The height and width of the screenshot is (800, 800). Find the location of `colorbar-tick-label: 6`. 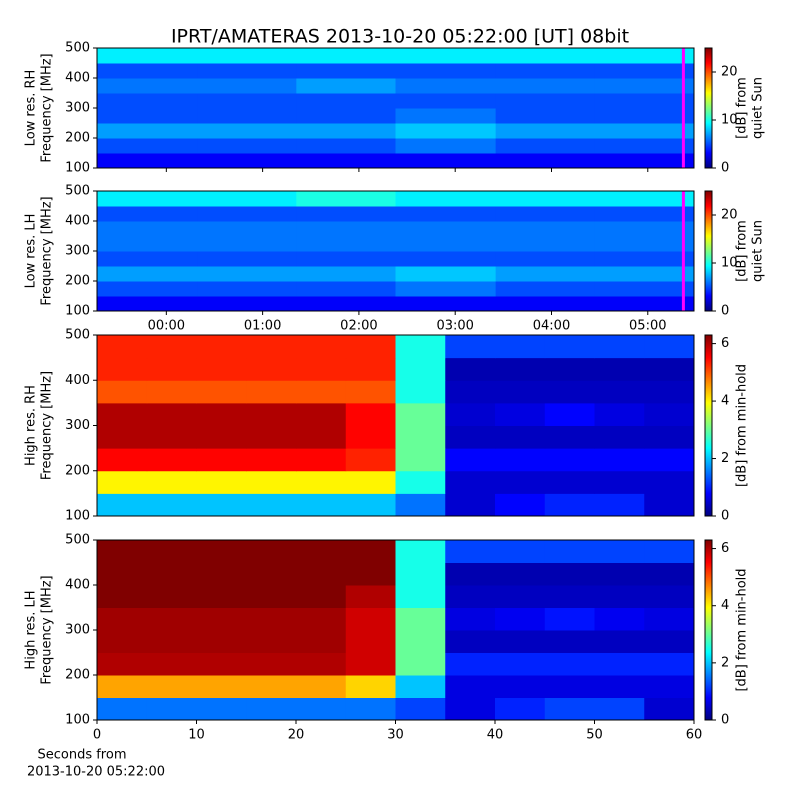

colorbar-tick-label: 6 is located at coordinates (725, 343).